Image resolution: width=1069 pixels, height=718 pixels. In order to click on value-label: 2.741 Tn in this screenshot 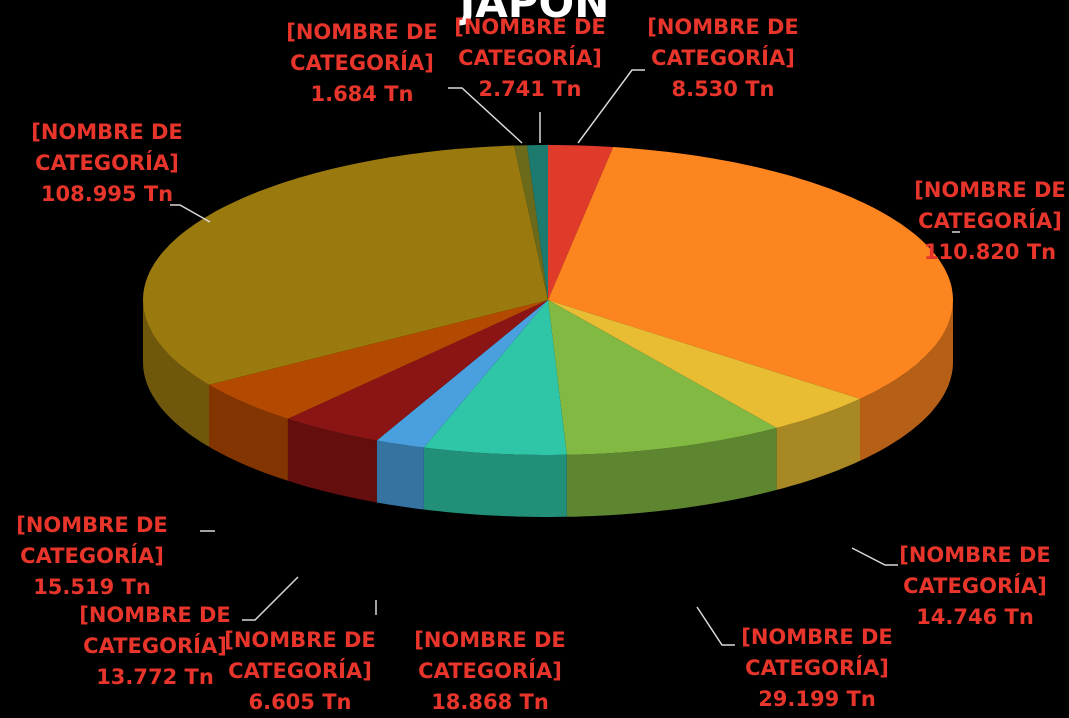, I will do `click(530, 89)`.